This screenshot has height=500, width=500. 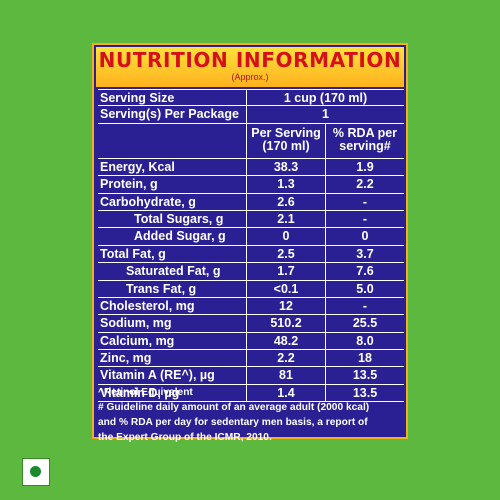 I want to click on nutrient-name: Trans Fat, g, so click(x=161, y=288).